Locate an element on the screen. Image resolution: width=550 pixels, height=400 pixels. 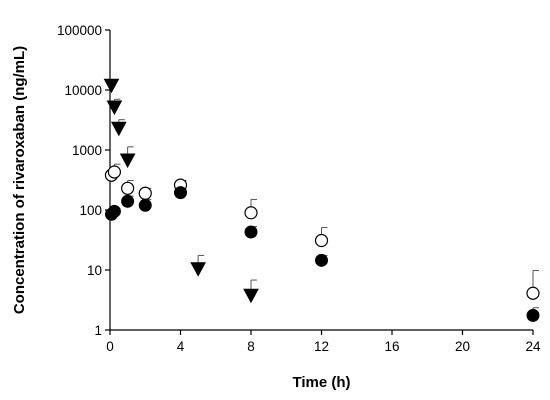
y-tick-label: 100 is located at coordinates (90, 210).